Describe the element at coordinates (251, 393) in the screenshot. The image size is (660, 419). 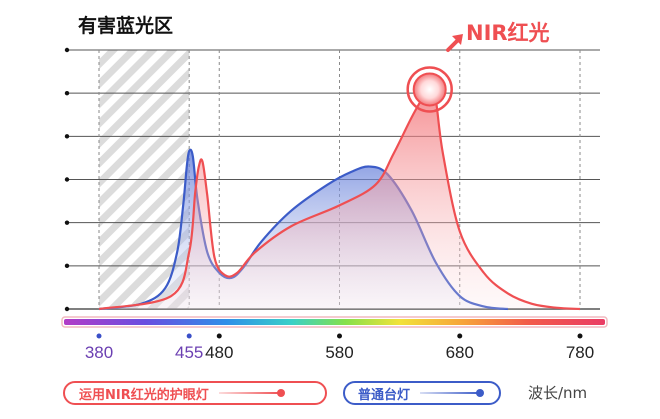
I see `legend-line-red` at that location.